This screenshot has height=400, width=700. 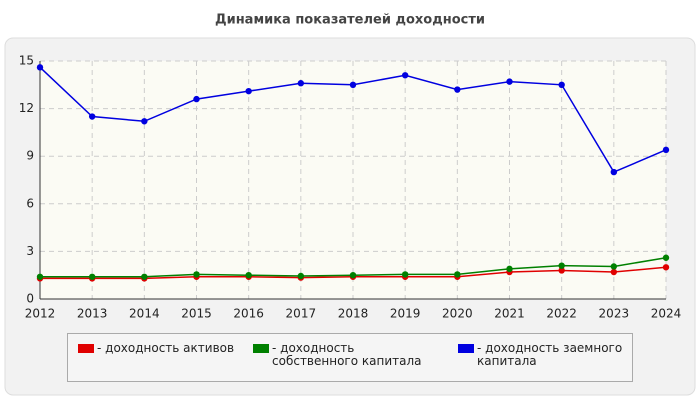 What do you see at coordinates (509, 314) in the screenshot?
I see `x-tick-label: 2021` at bounding box center [509, 314].